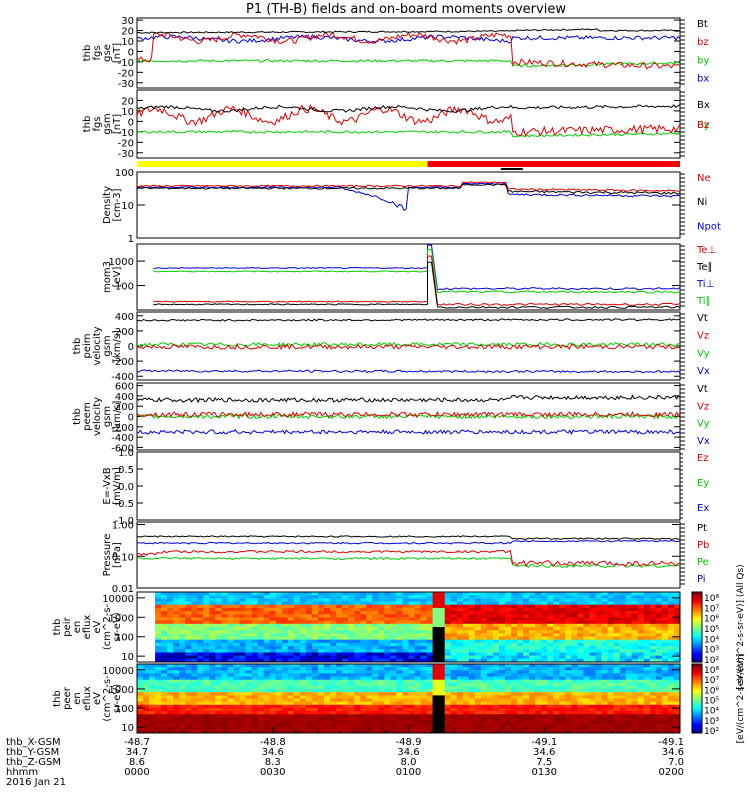  Describe the element at coordinates (77, 416) in the screenshot. I see `y-axis-label: thb` at that location.